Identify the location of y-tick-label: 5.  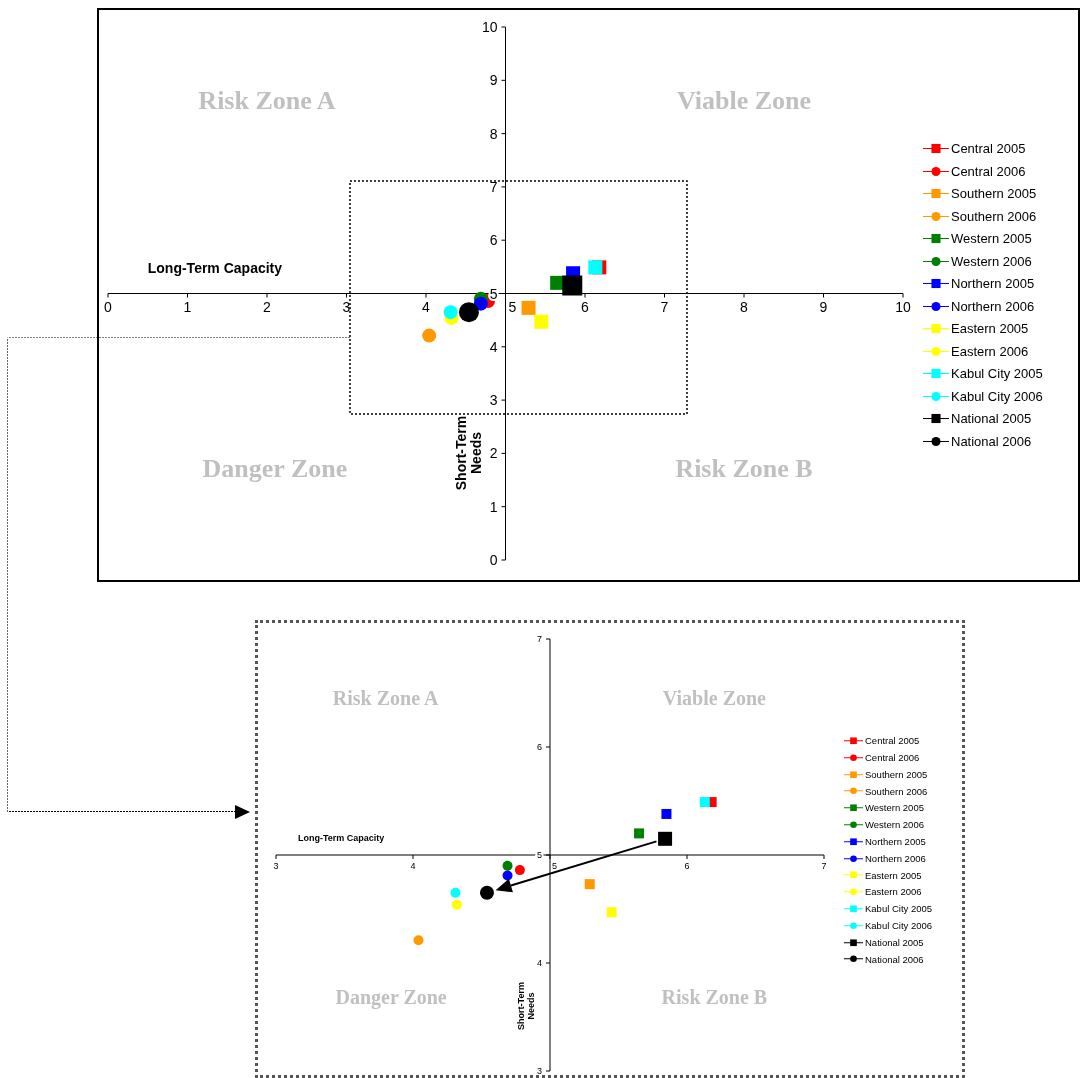
(539, 855).